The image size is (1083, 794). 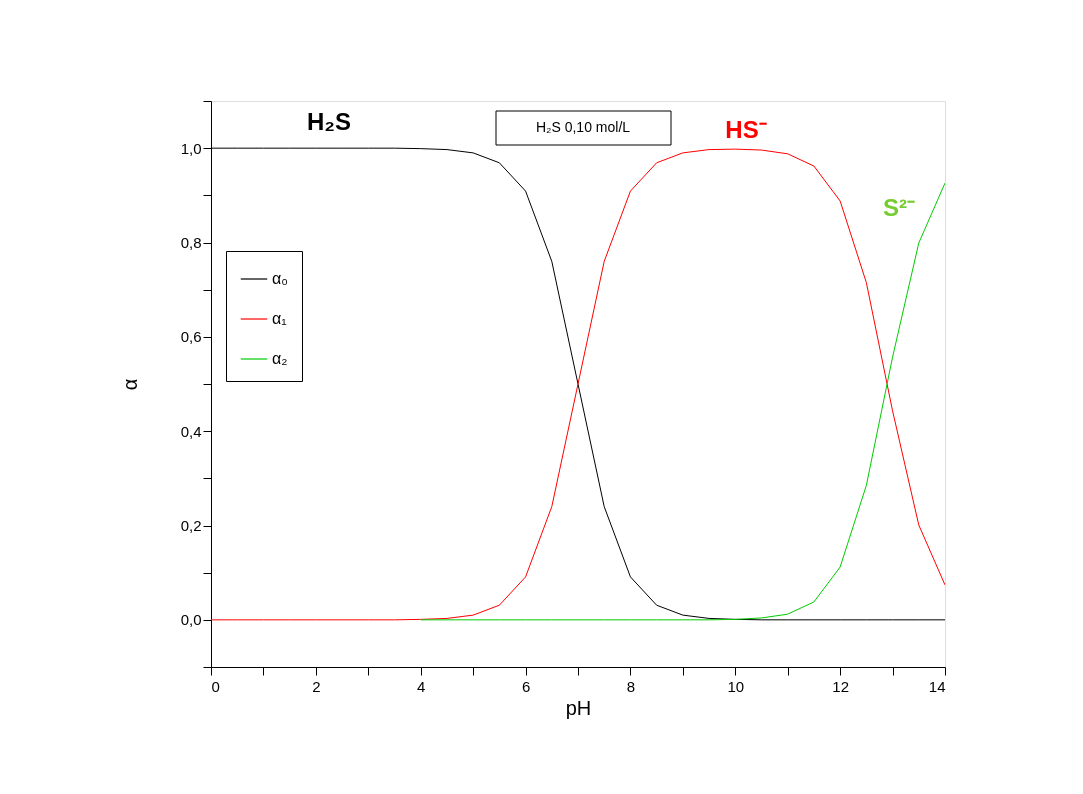 What do you see at coordinates (583, 127) in the screenshot?
I see `annotation: H₂S 0,10 mol/L` at bounding box center [583, 127].